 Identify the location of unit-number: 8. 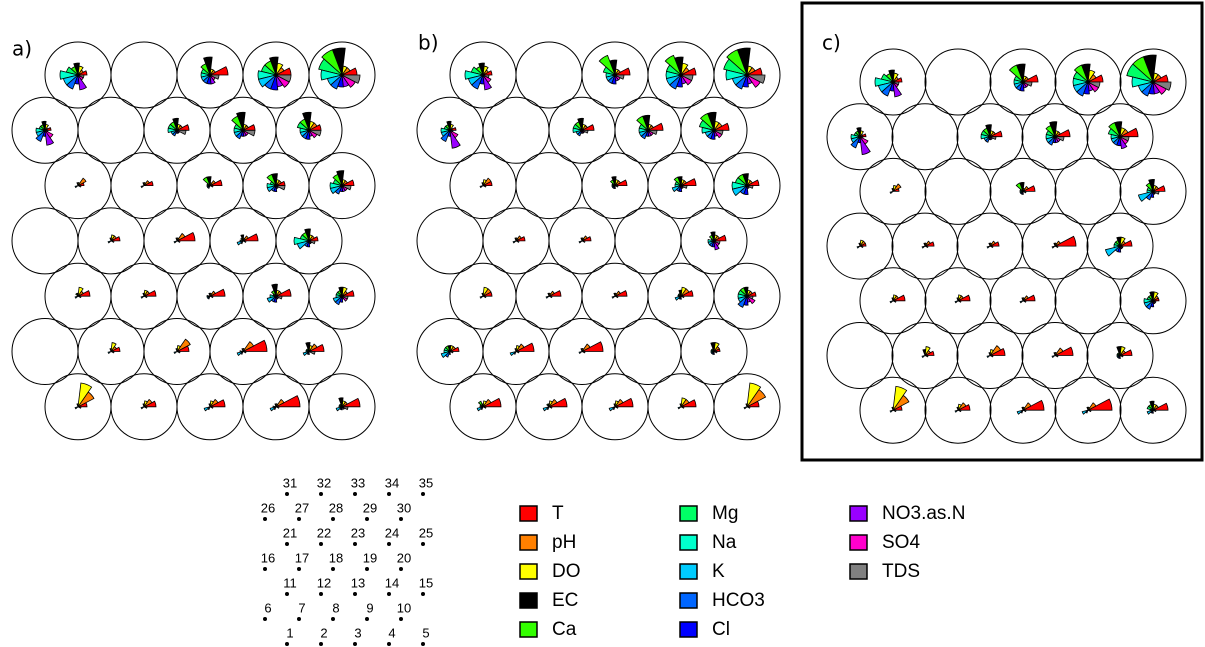
(335, 607).